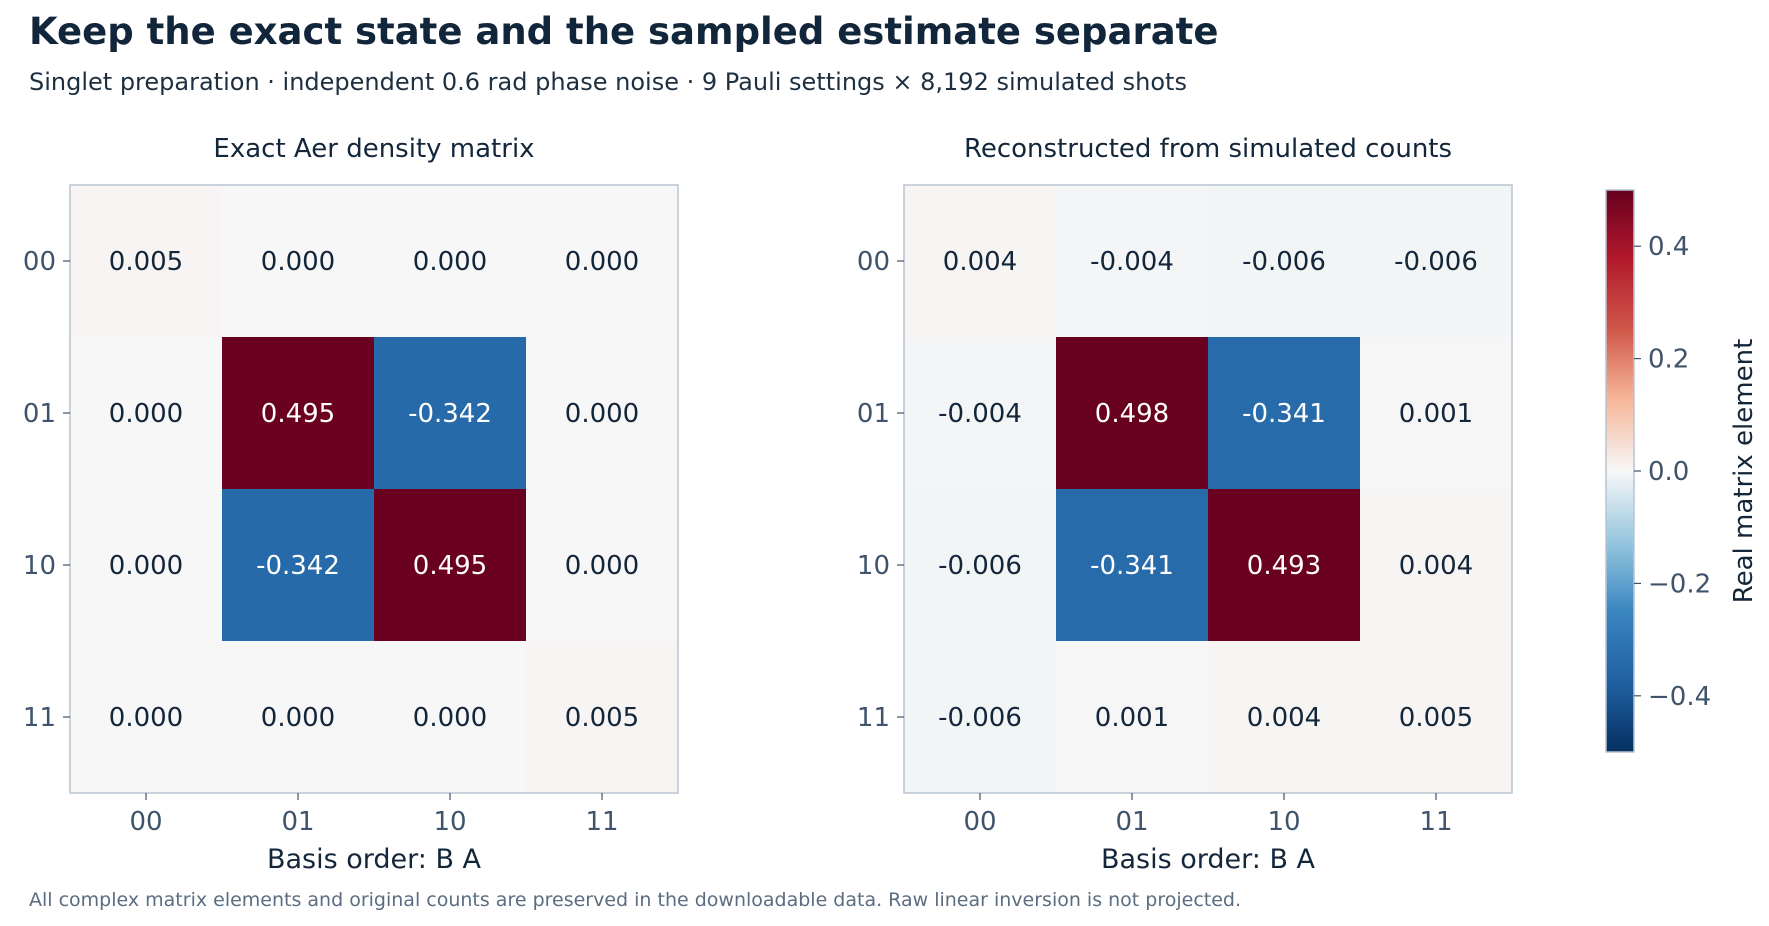  Describe the element at coordinates (1679, 584) in the screenshot. I see `colorbar-tick-label: −0.2` at that location.